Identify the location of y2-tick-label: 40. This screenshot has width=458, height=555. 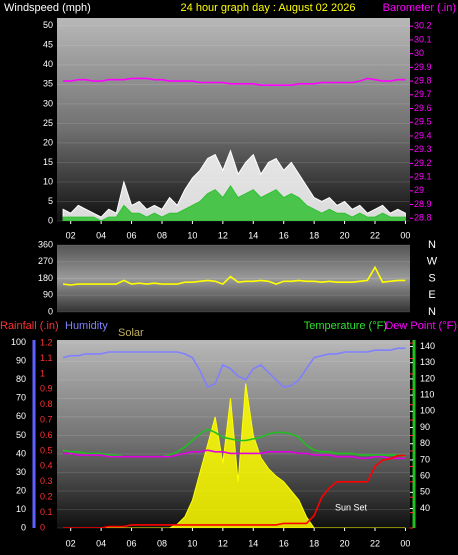
(425, 508).